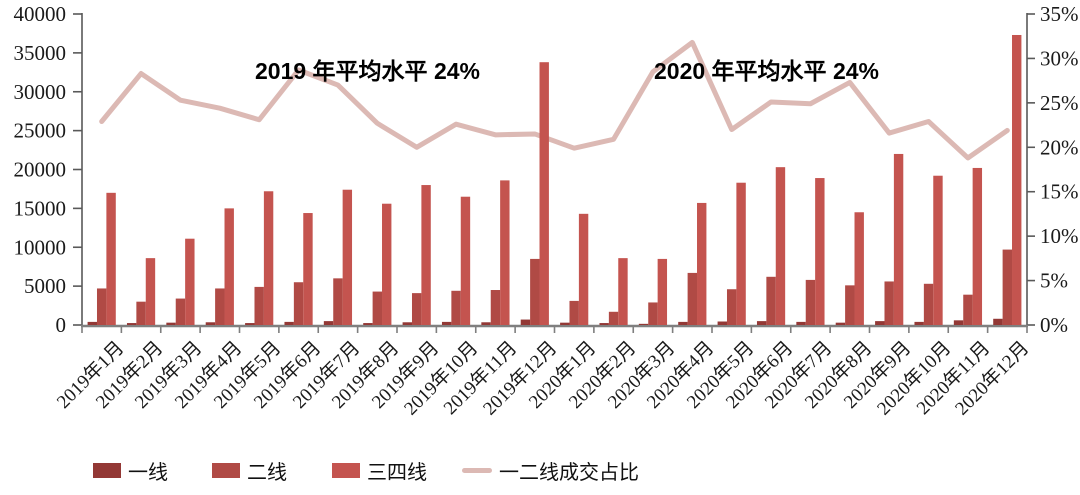  What do you see at coordinates (40, 170) in the screenshot?
I see `left-axis-tick-label: 20000` at bounding box center [40, 170].